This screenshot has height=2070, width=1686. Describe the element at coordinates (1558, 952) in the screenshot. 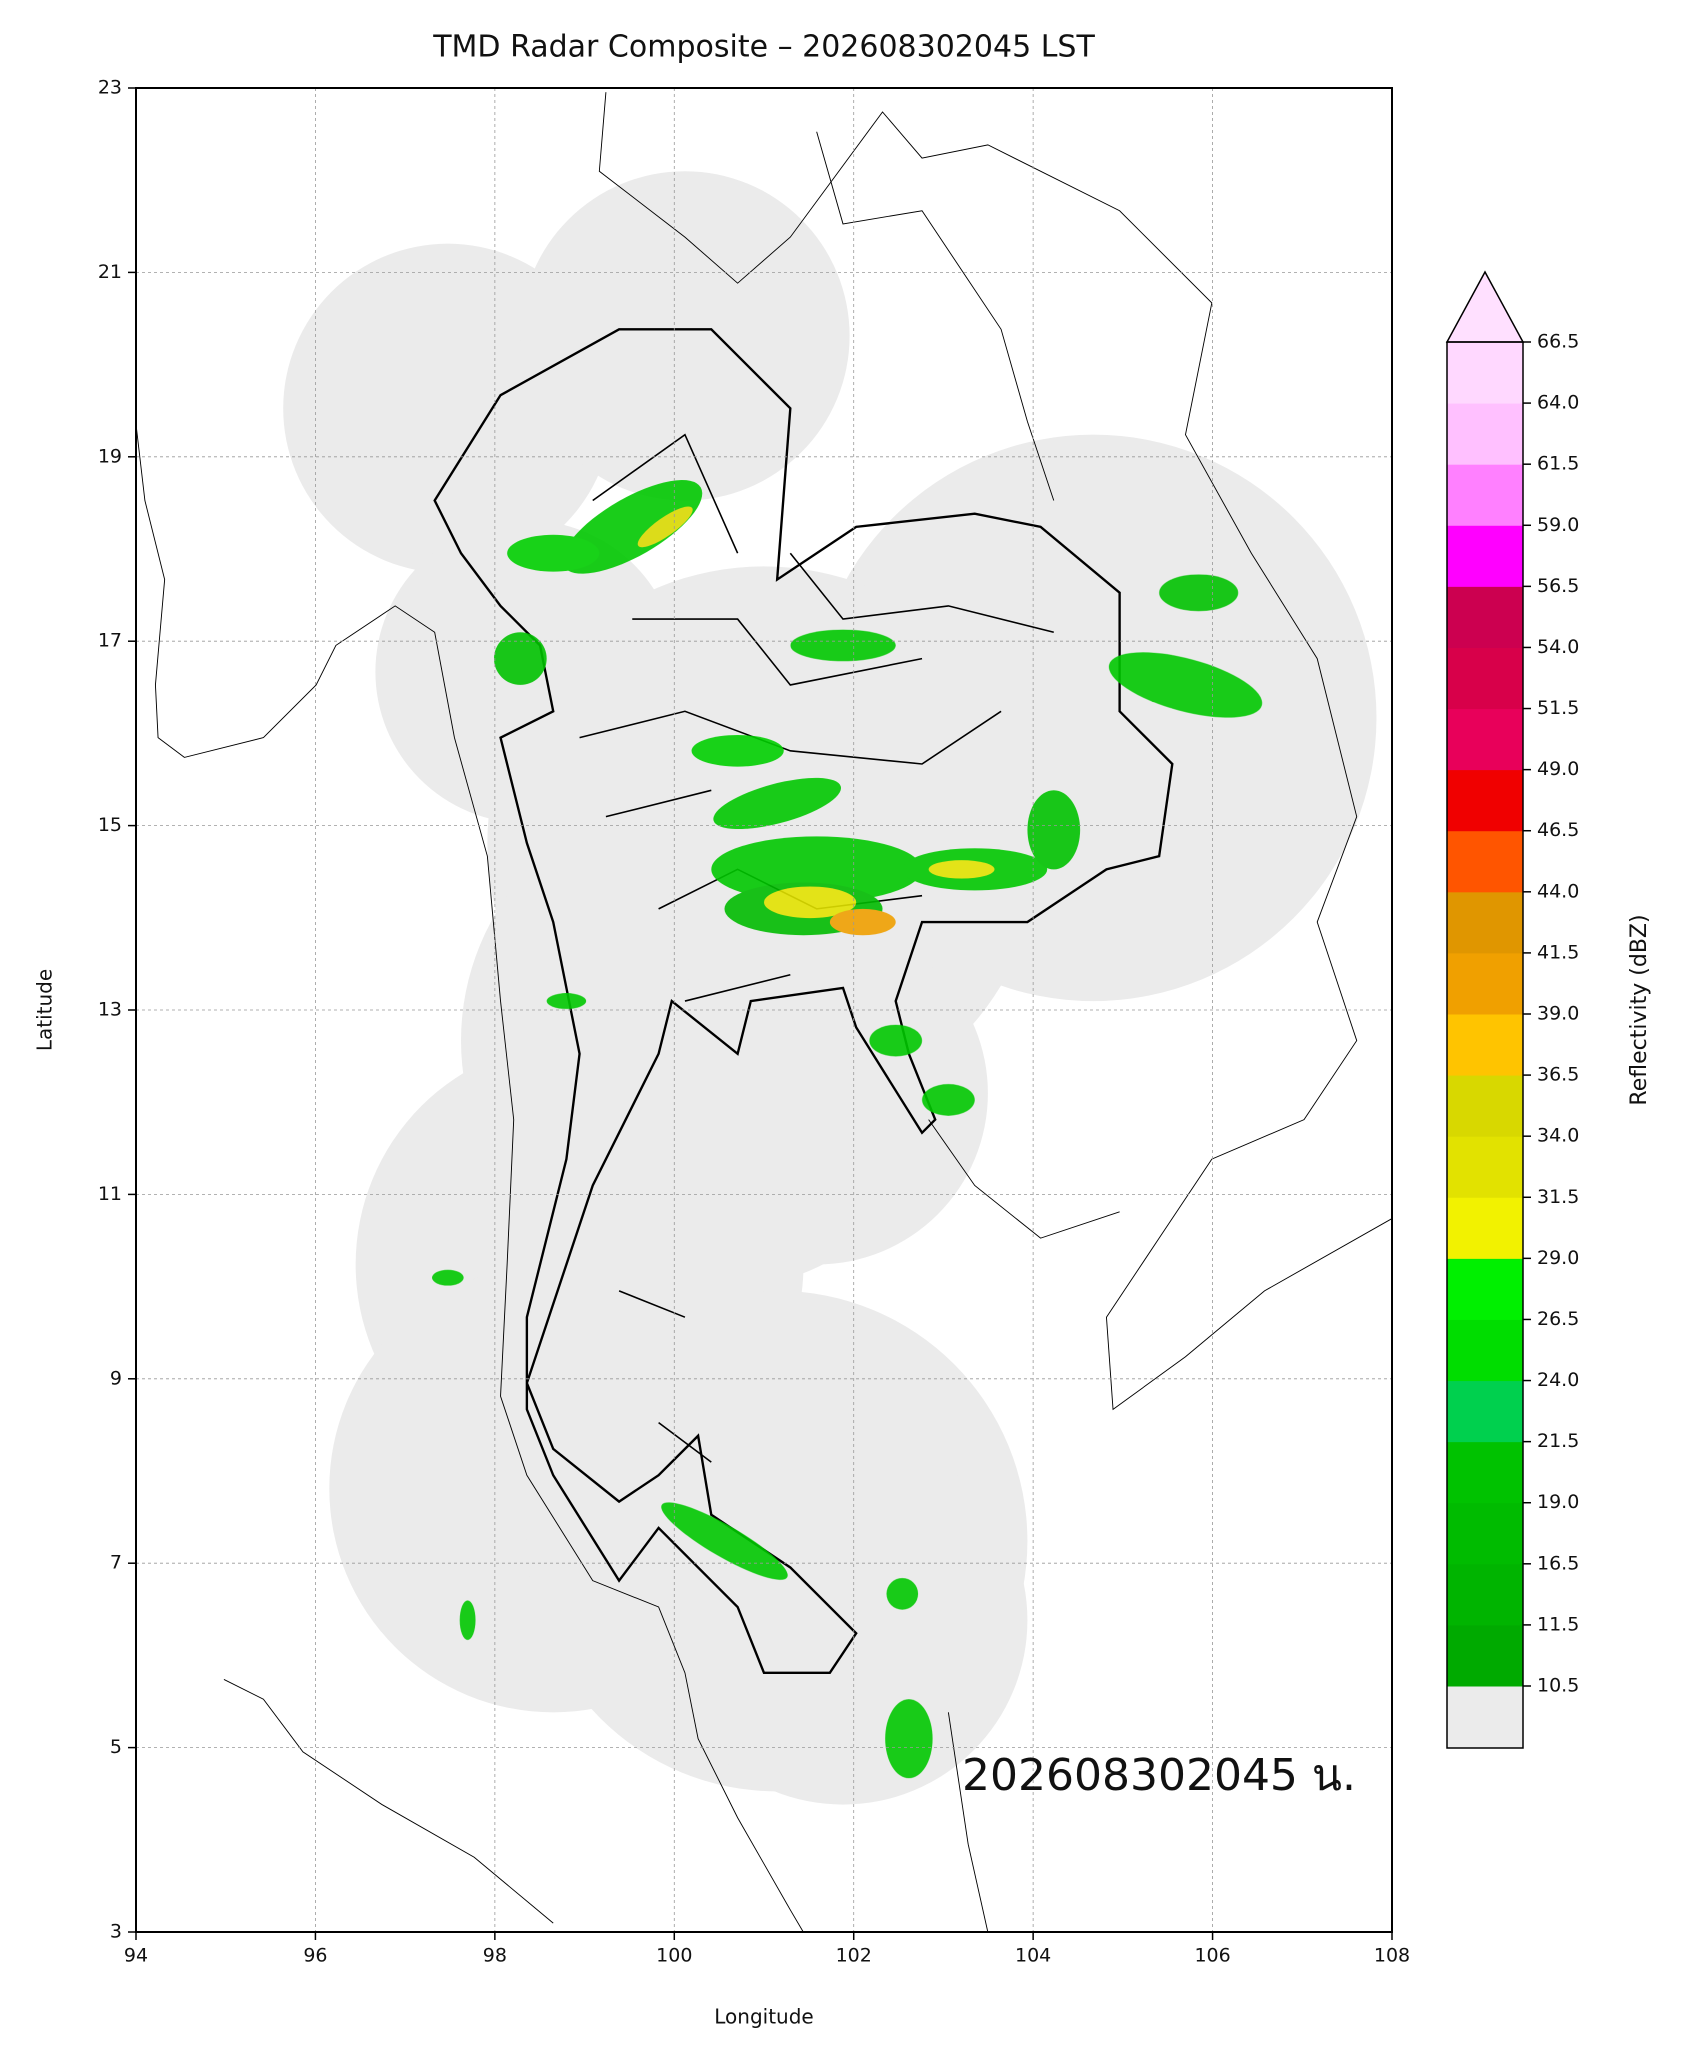

I see `colorbar-tick-label: 41.5` at that location.